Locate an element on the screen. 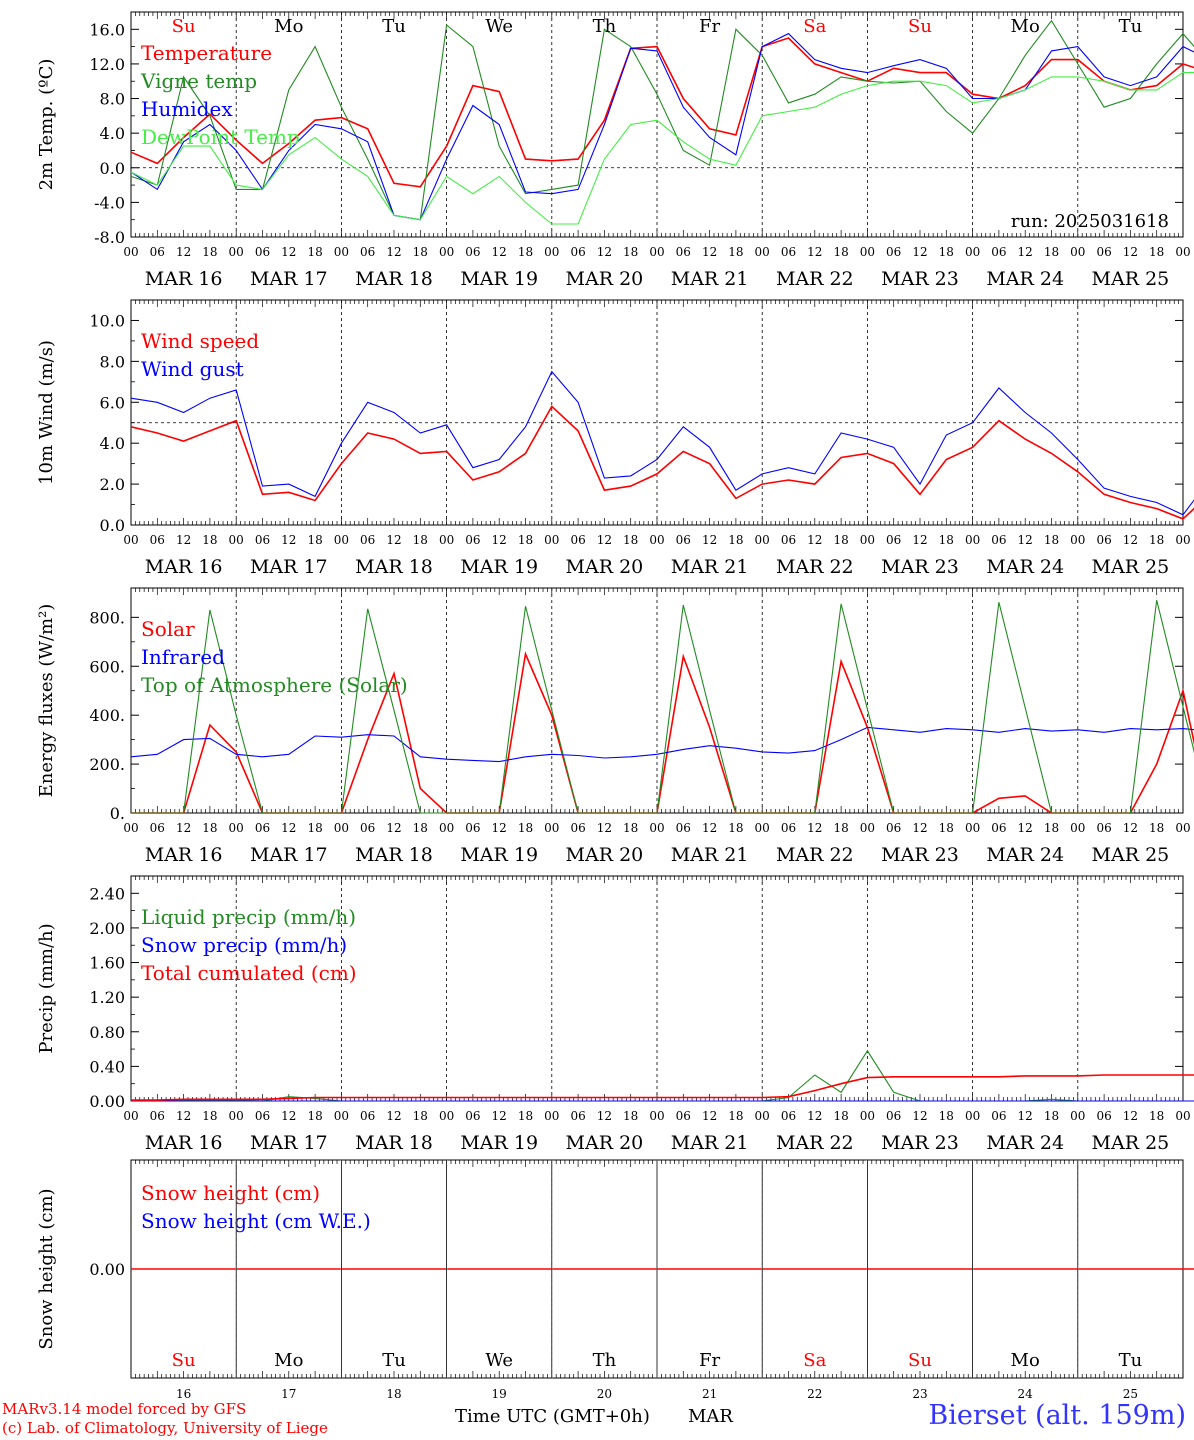  legend-entry: Infrared is located at coordinates (183, 657).